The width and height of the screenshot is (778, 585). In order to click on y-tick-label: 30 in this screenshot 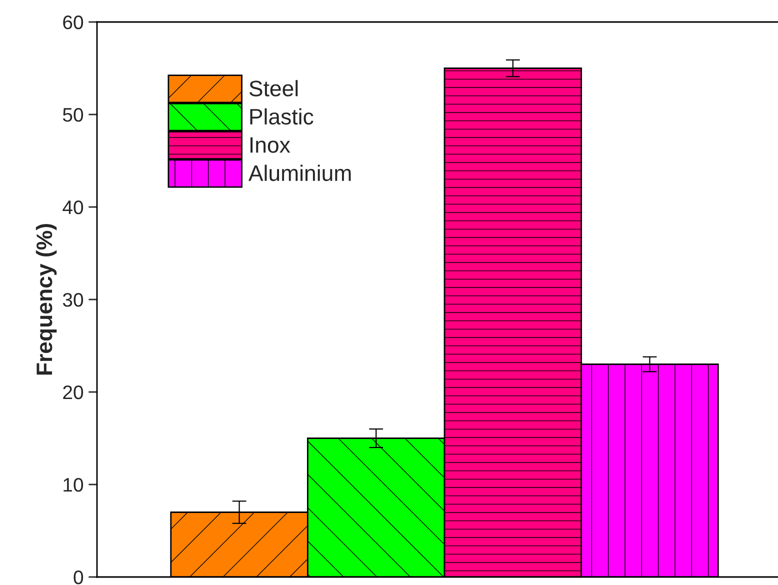, I will do `click(73, 299)`.